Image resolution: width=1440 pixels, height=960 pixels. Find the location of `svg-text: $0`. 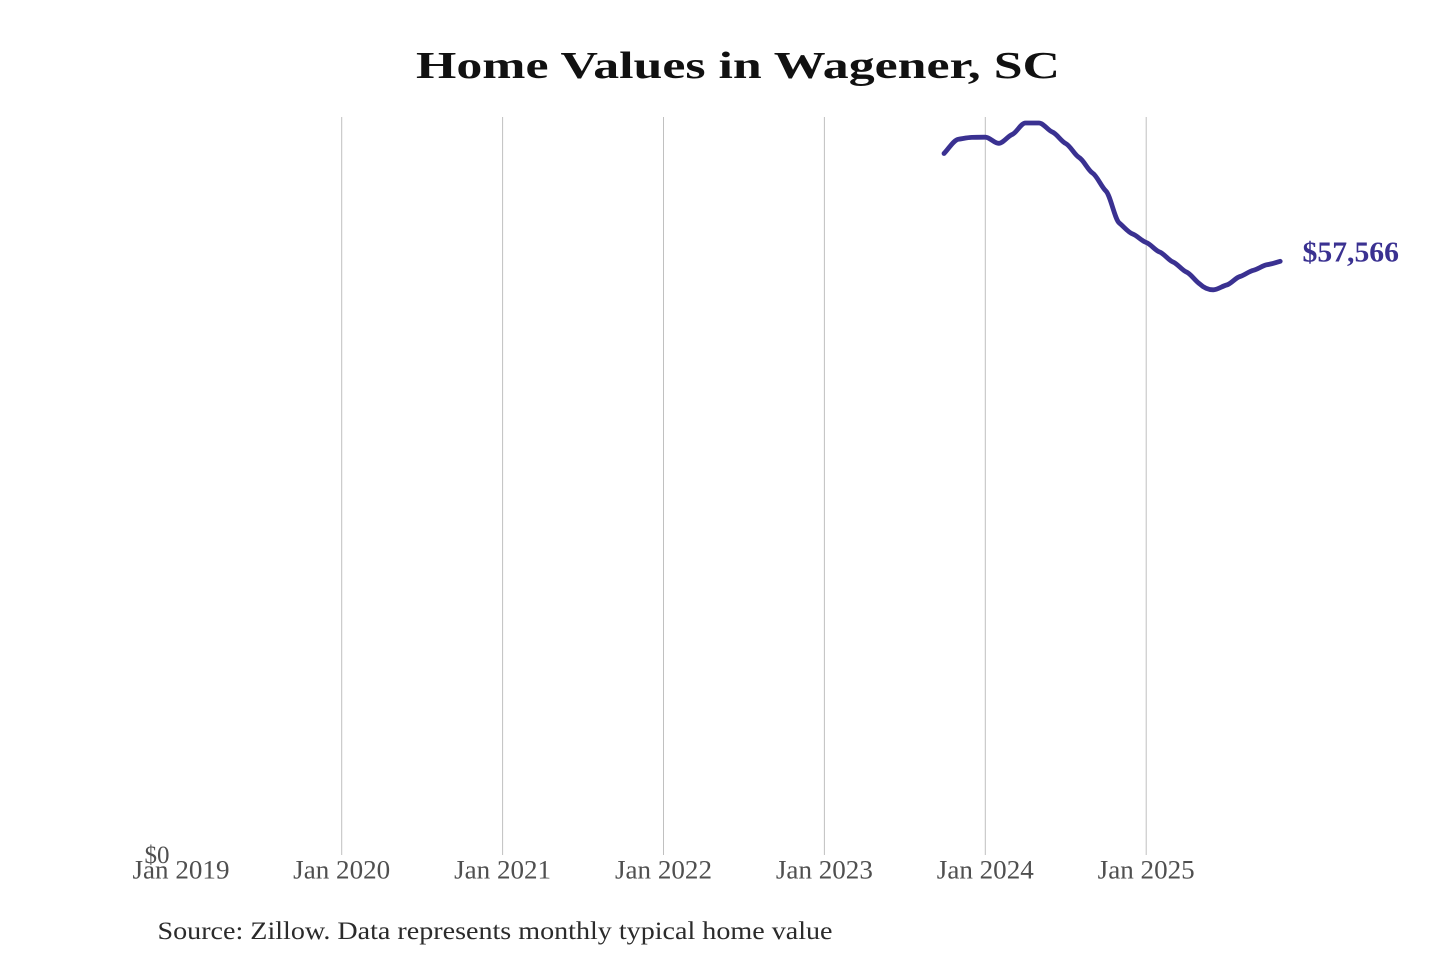

svg-text: $0 is located at coordinates (157, 855).